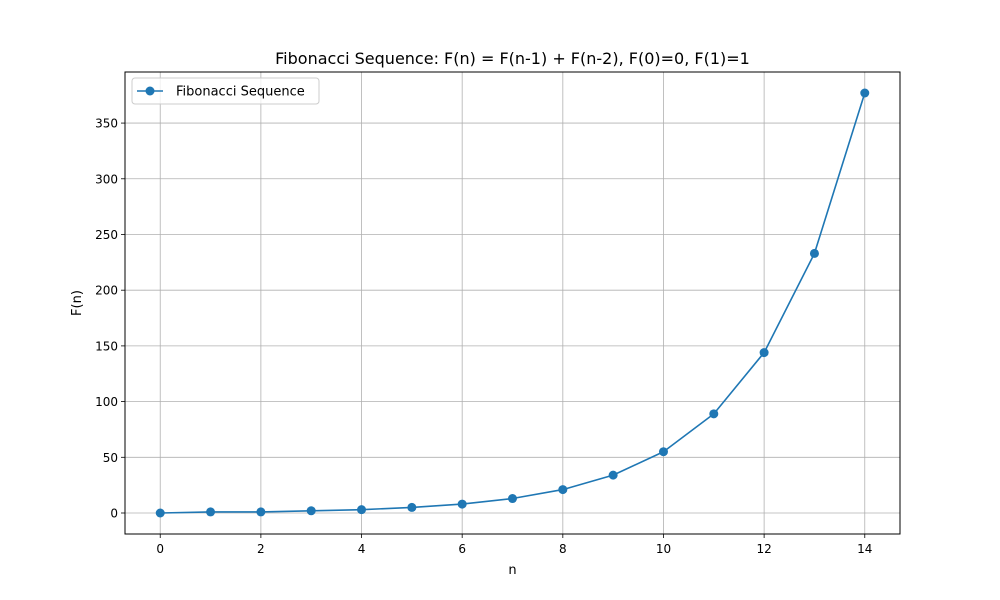 This screenshot has height=600, width=1000. Describe the element at coordinates (763, 549) in the screenshot. I see `x-tick-label: 12` at that location.